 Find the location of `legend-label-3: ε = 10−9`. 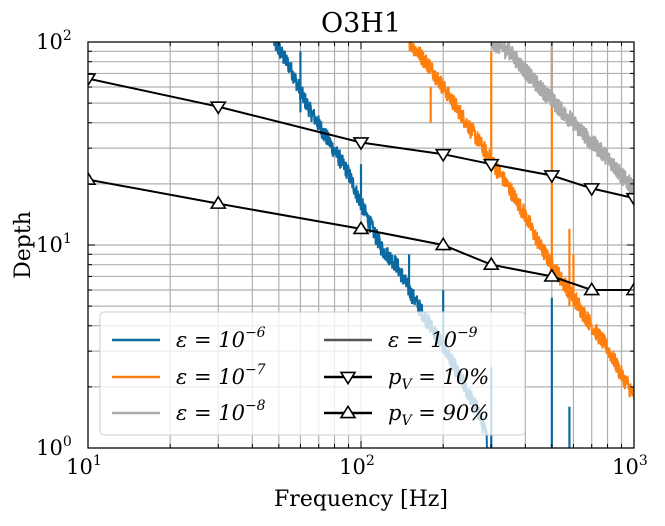

legend-label-3: ε = 10−9 is located at coordinates (433, 338).